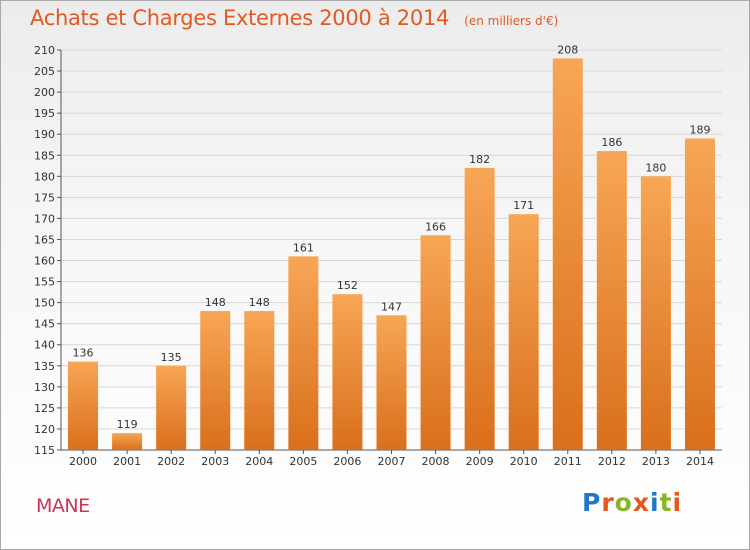  Describe the element at coordinates (611, 142) in the screenshot. I see `data-label: 186` at that location.